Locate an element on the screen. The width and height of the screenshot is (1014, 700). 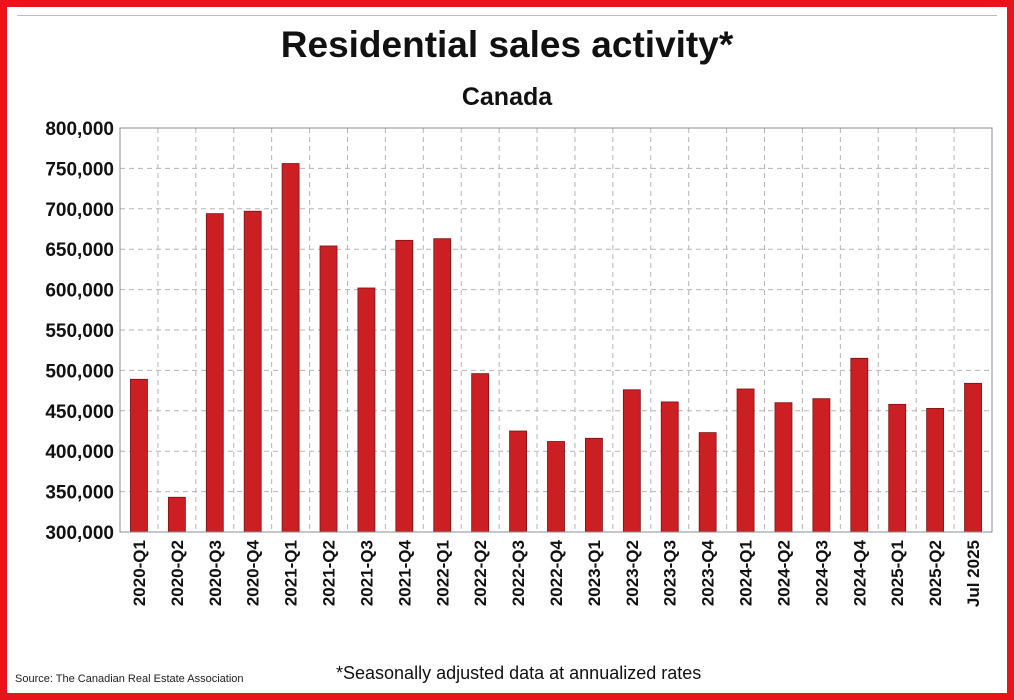
bar-2024-q4 is located at coordinates (859, 445).